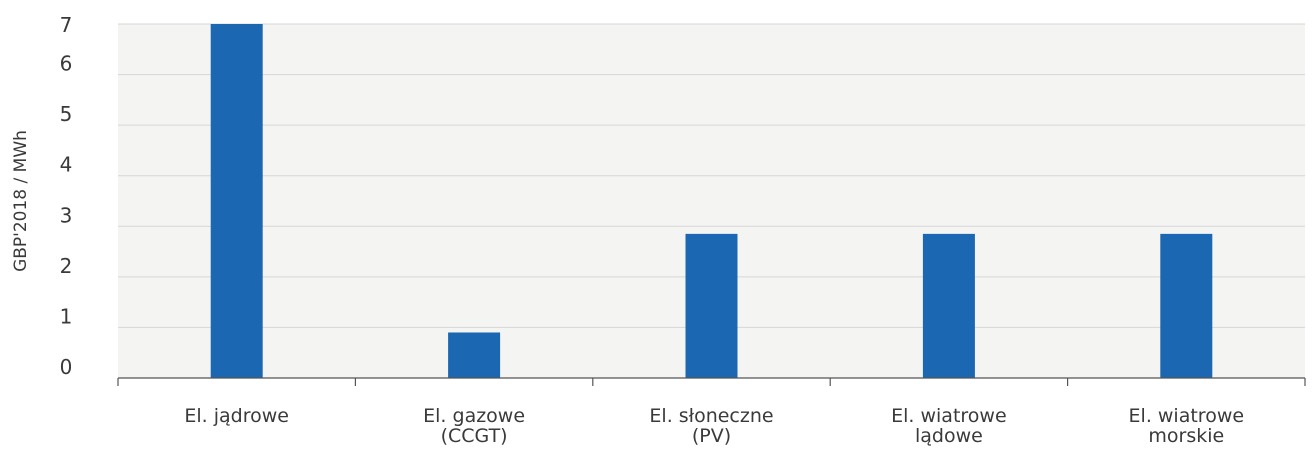  What do you see at coordinates (66, 266) in the screenshot?
I see `y-tick-label: 2` at bounding box center [66, 266].